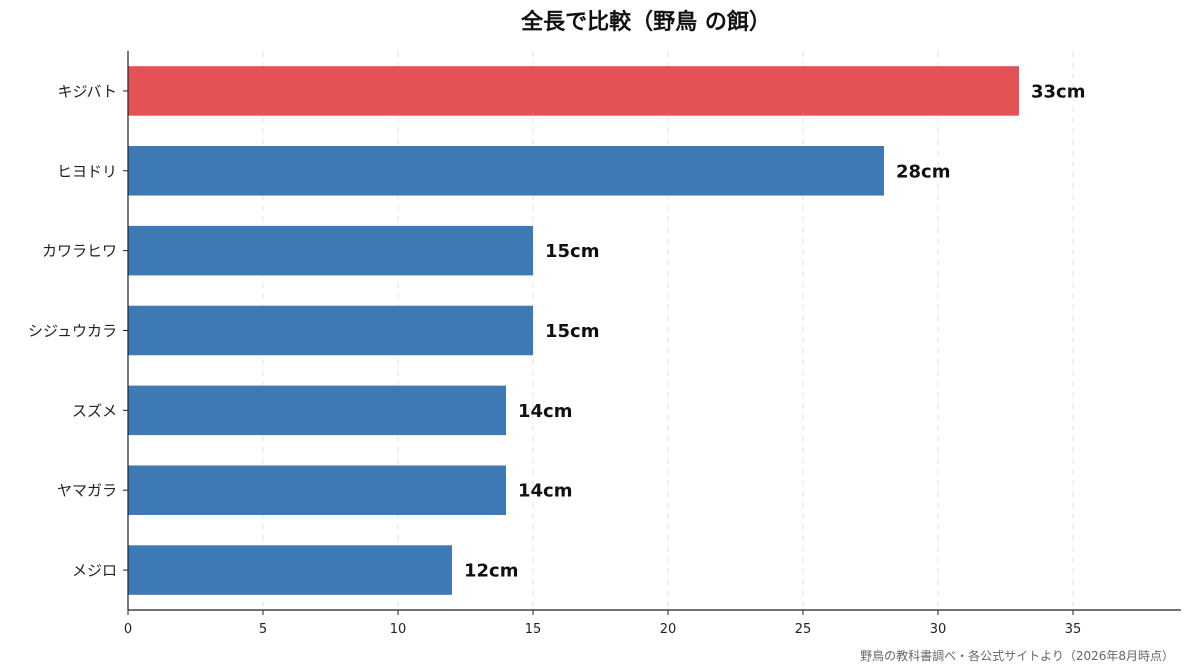  What do you see at coordinates (545, 411) in the screenshot?
I see `value-label-5: 14cm` at bounding box center [545, 411].